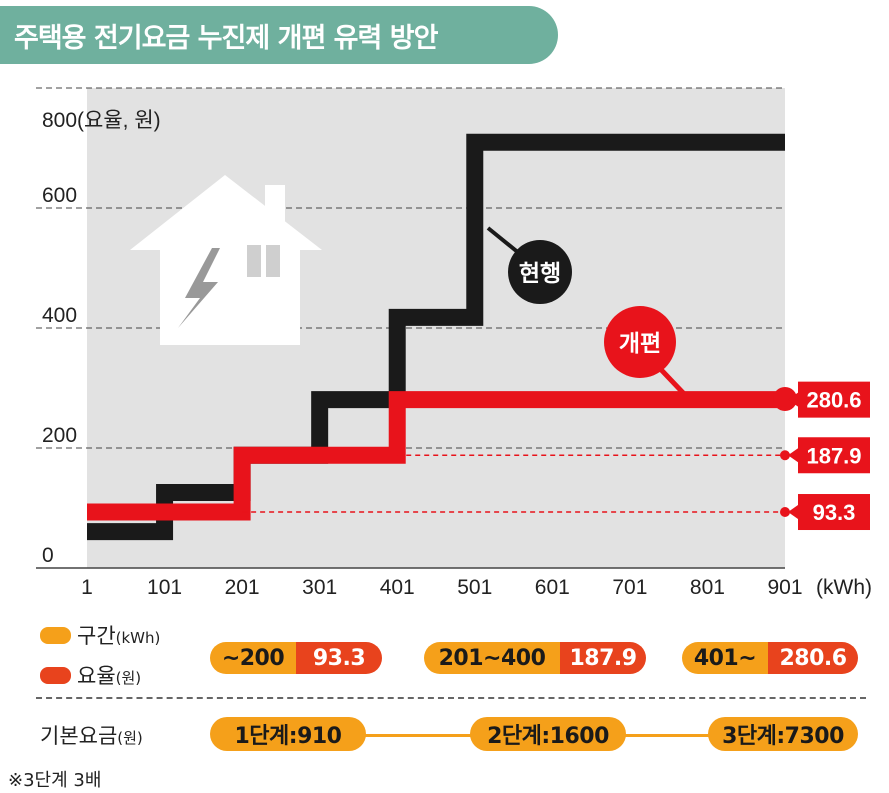 The image size is (889, 793). What do you see at coordinates (96, 676) in the screenshot?
I see `legend-rate-label: 요율` at bounding box center [96, 676].